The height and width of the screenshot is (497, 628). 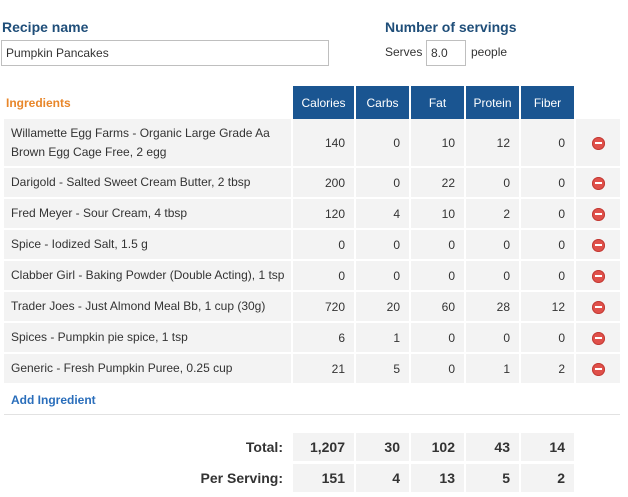 I want to click on per-serving-carbs: 4, so click(x=382, y=478).